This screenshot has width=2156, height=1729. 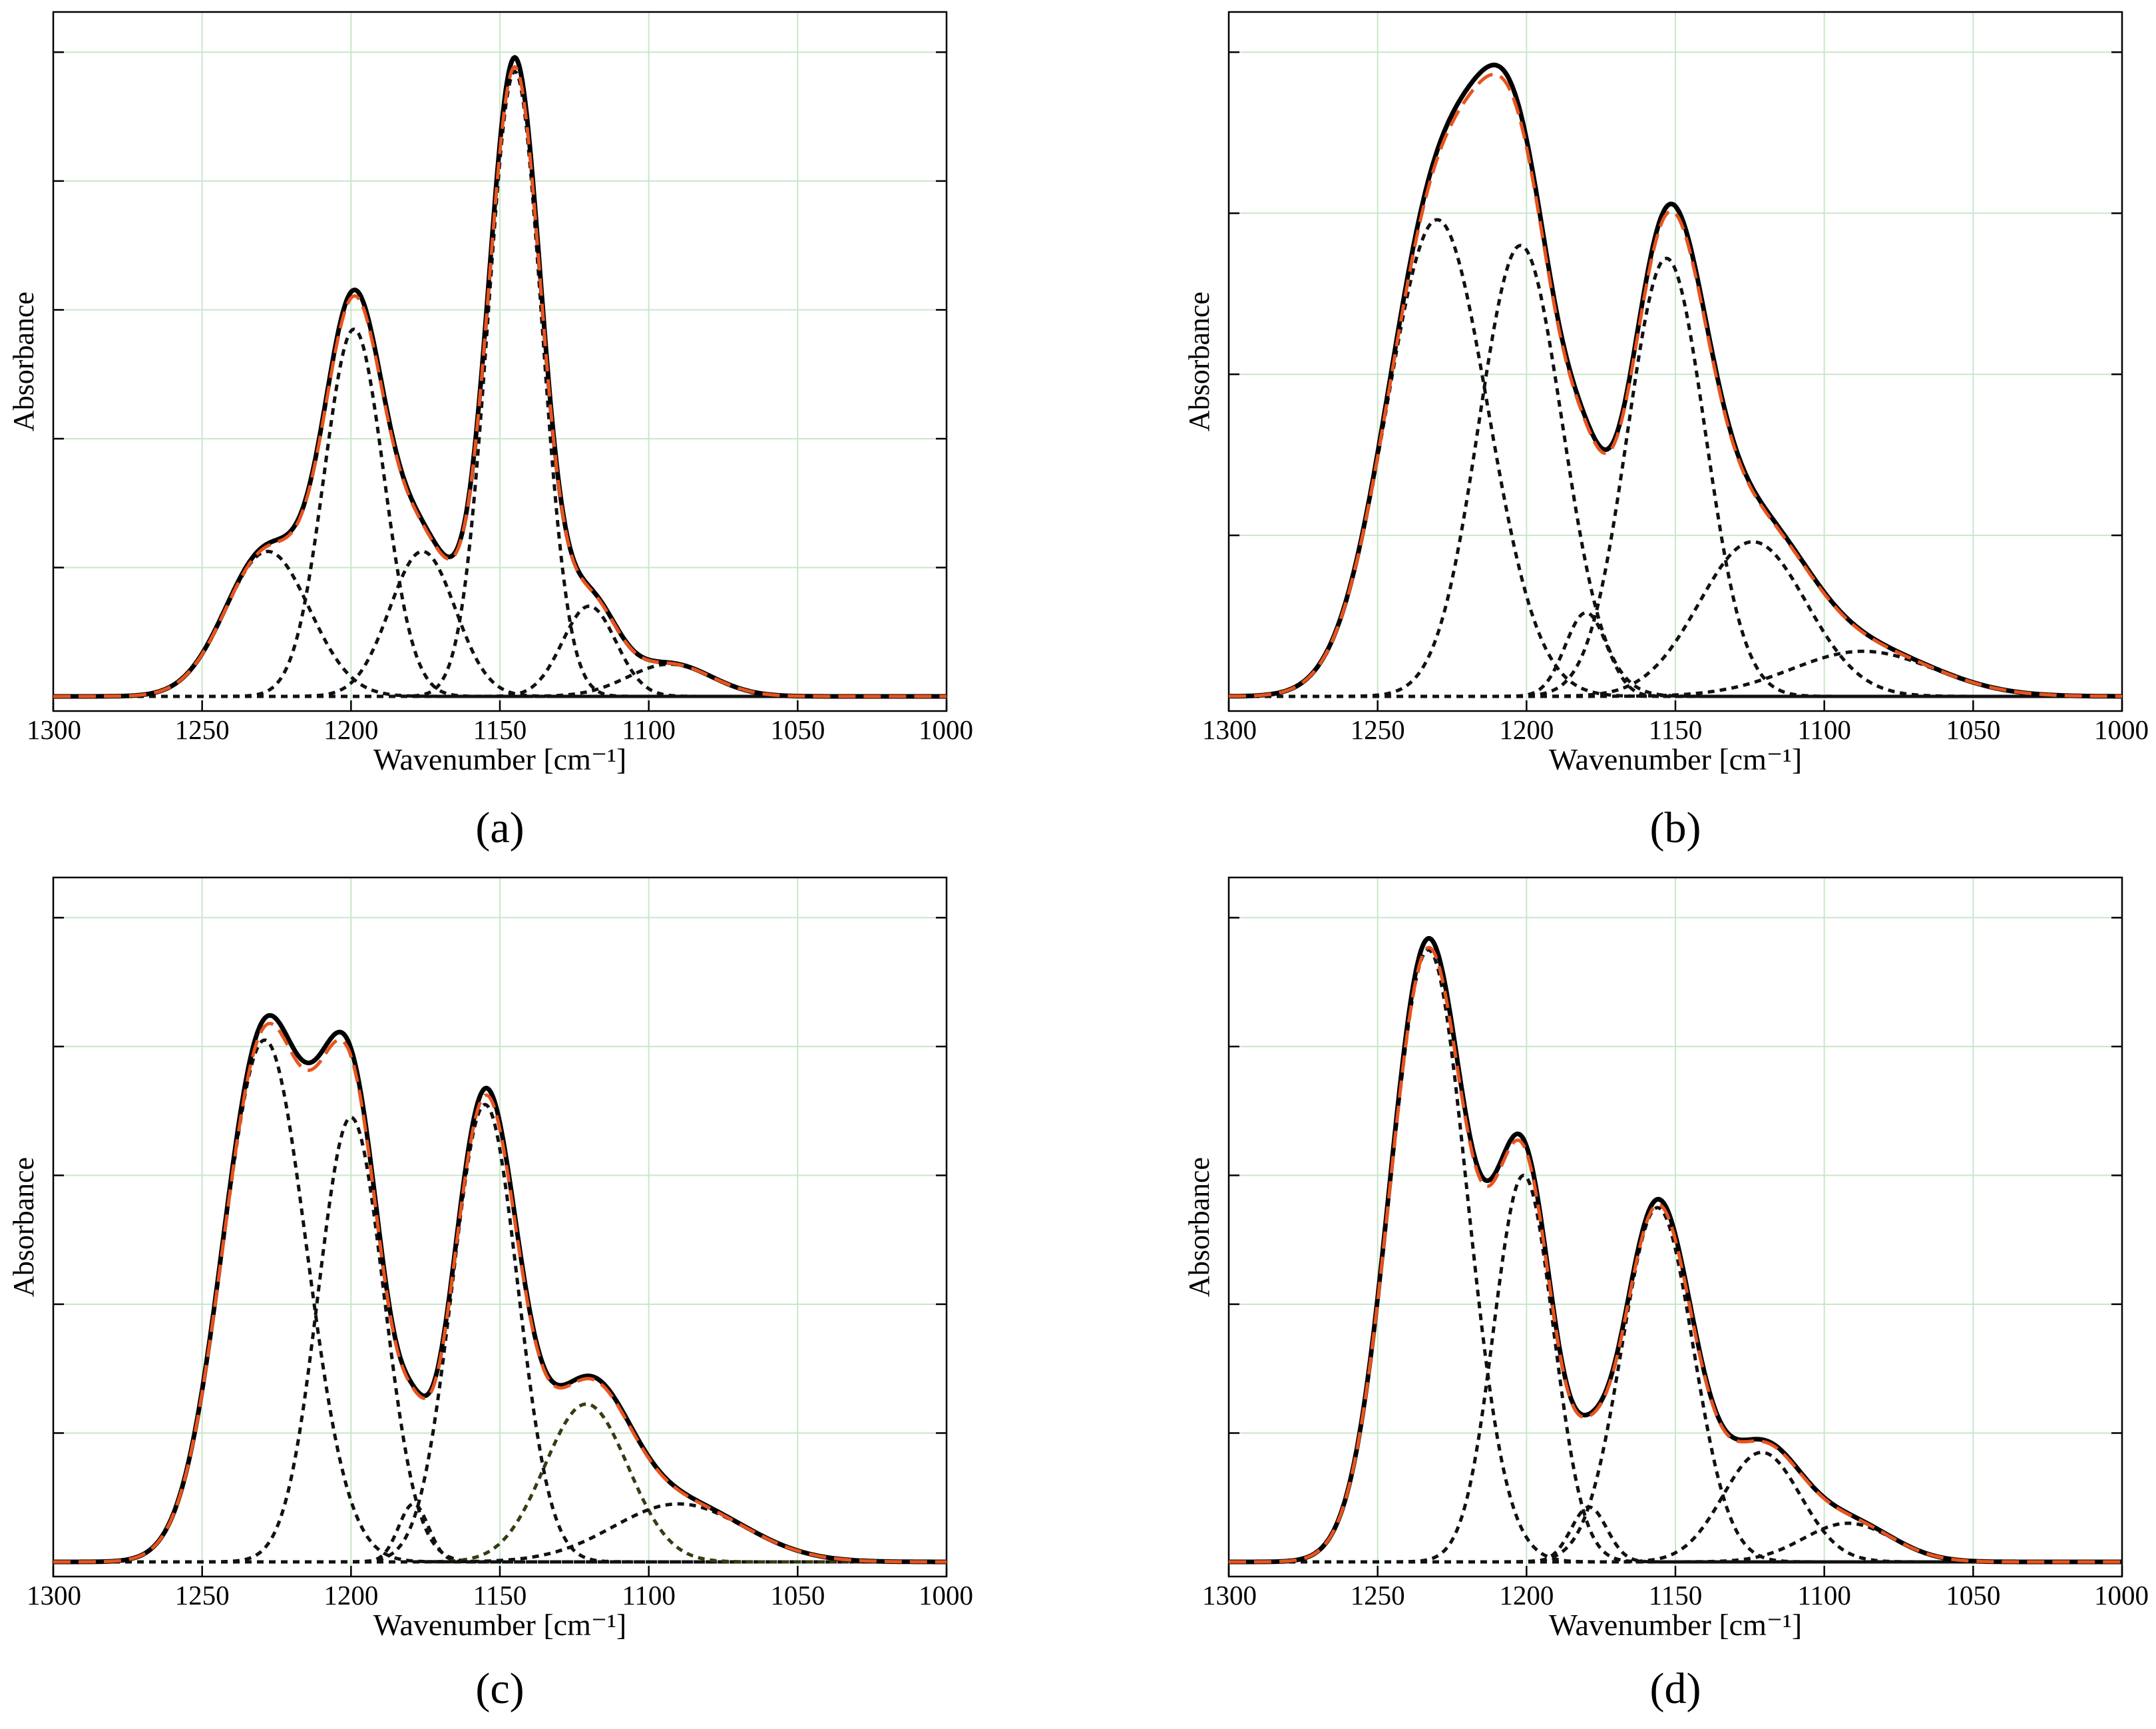 I want to click on plot-area, so click(x=500, y=1289).